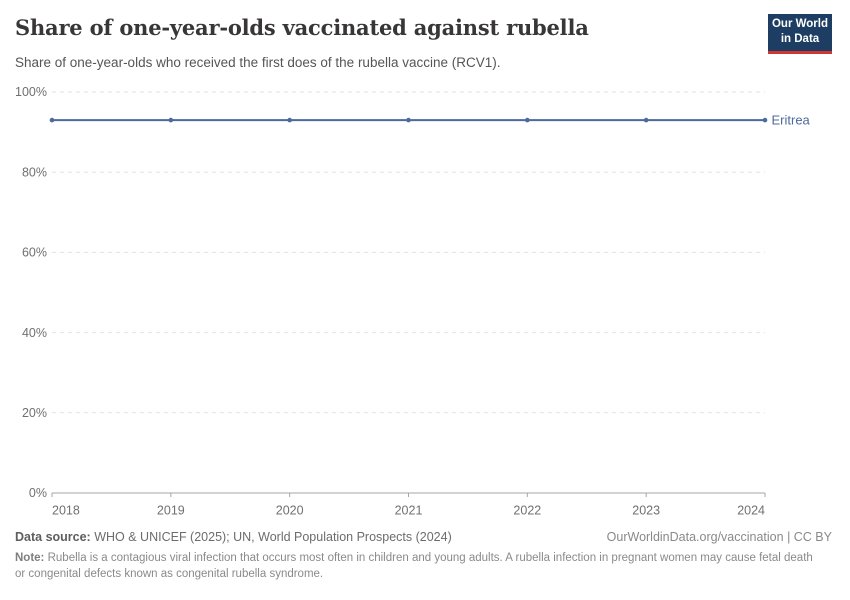 This screenshot has height=600, width=850. What do you see at coordinates (751, 511) in the screenshot?
I see `x-tick-label: 2024` at bounding box center [751, 511].